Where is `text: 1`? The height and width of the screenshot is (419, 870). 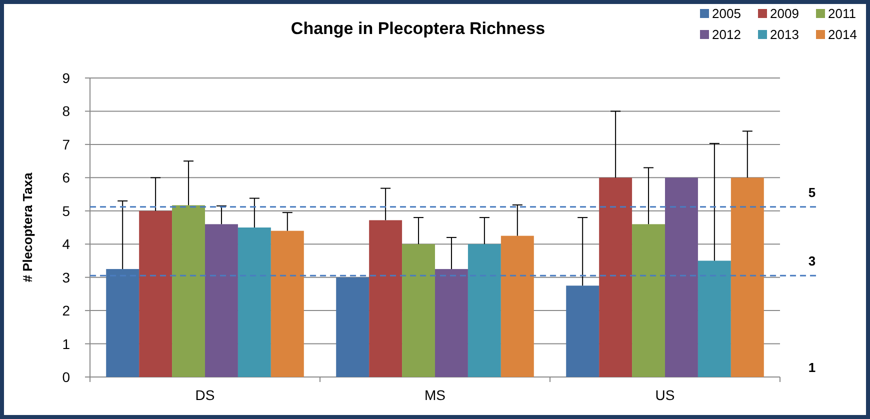
text: 1 is located at coordinates (812, 368).